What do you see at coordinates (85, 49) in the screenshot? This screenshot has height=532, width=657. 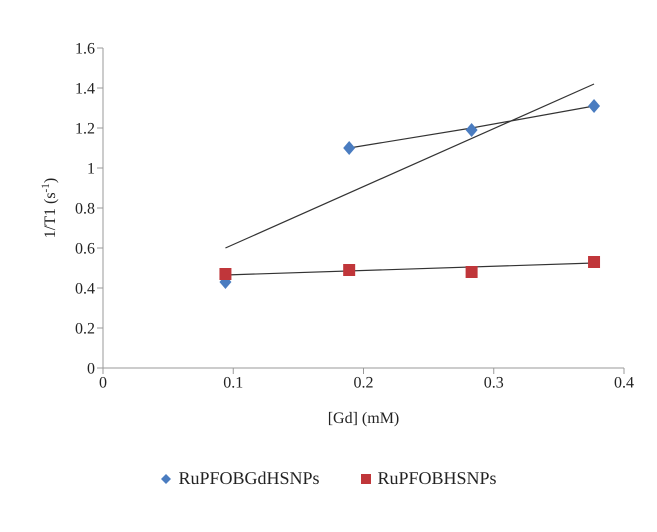 I see `y-tick-label: 1.6` at bounding box center [85, 49].